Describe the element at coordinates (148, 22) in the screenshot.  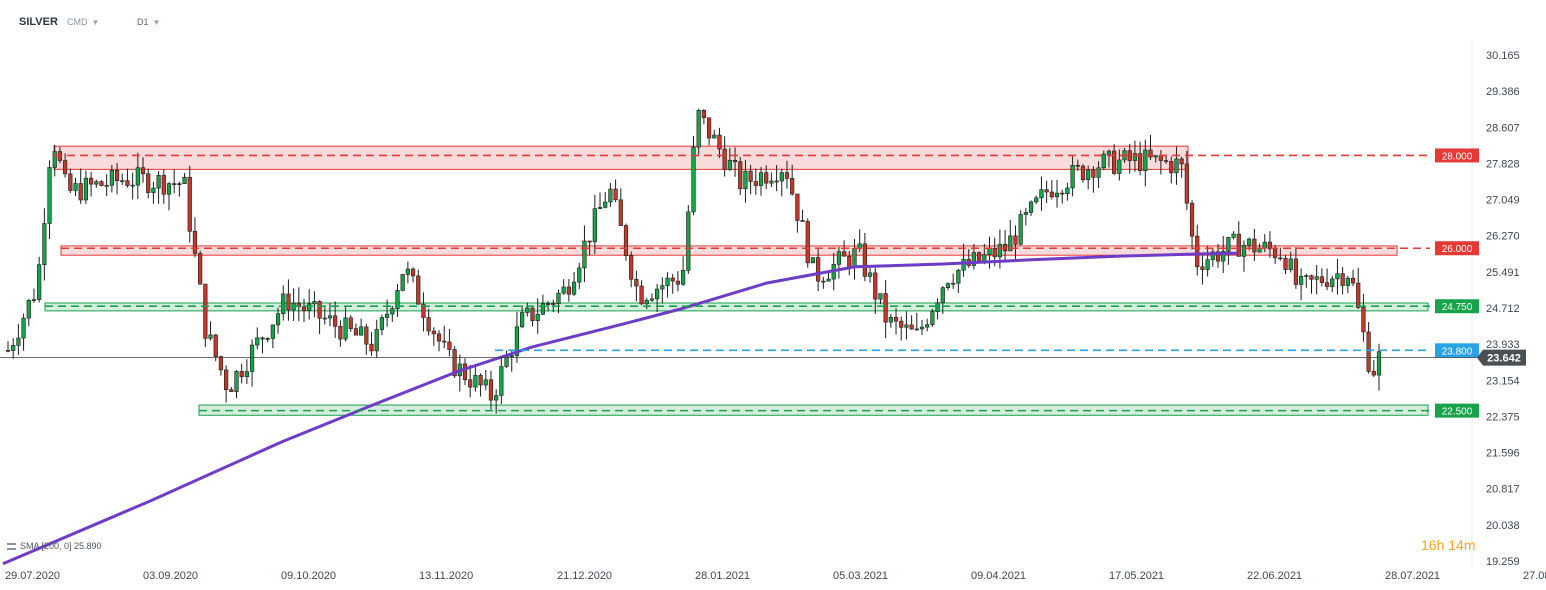
I see `timeframe-selector: D1 ▼` at that location.